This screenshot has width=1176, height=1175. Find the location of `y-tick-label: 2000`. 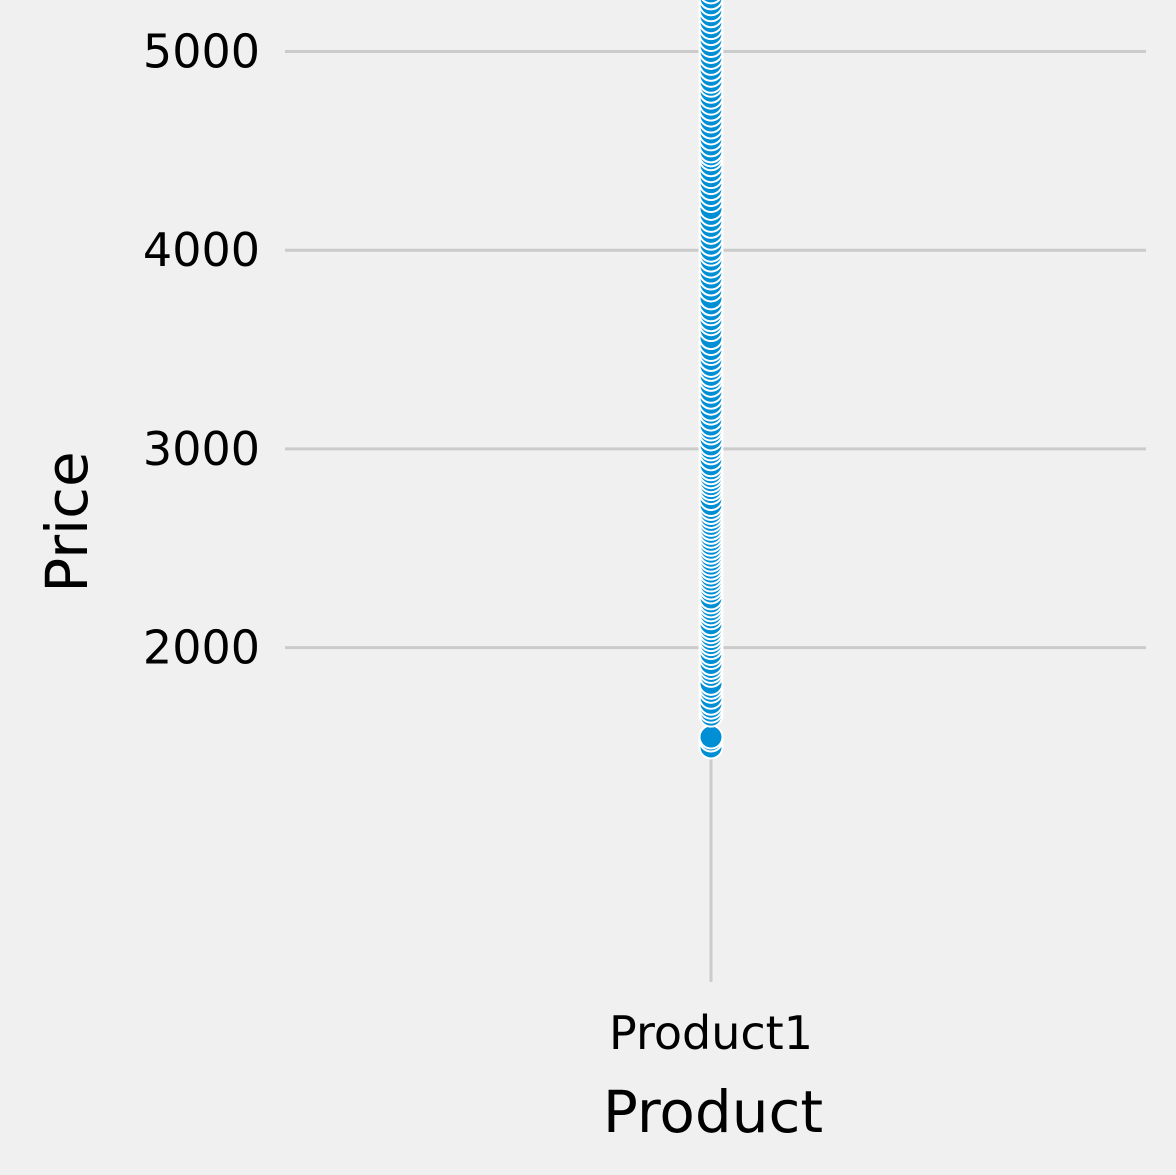

y-tick-label: 2000 is located at coordinates (201, 648).